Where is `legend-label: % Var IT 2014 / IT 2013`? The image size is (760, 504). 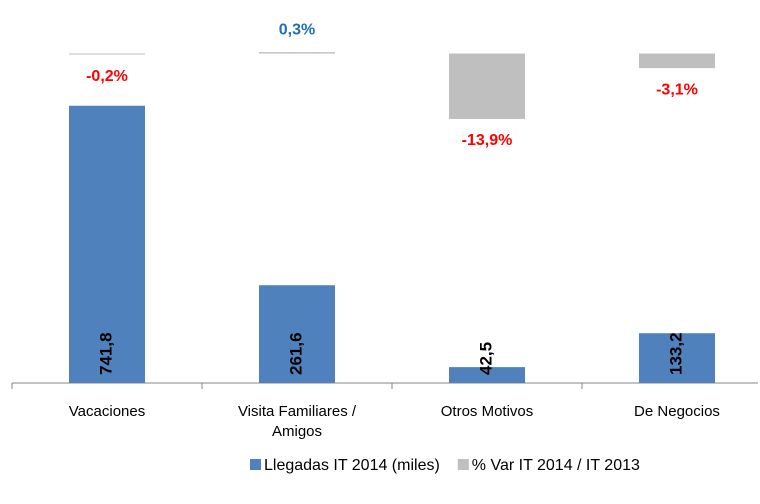
legend-label: % Var IT 2014 / IT 2013 is located at coordinates (556, 465).